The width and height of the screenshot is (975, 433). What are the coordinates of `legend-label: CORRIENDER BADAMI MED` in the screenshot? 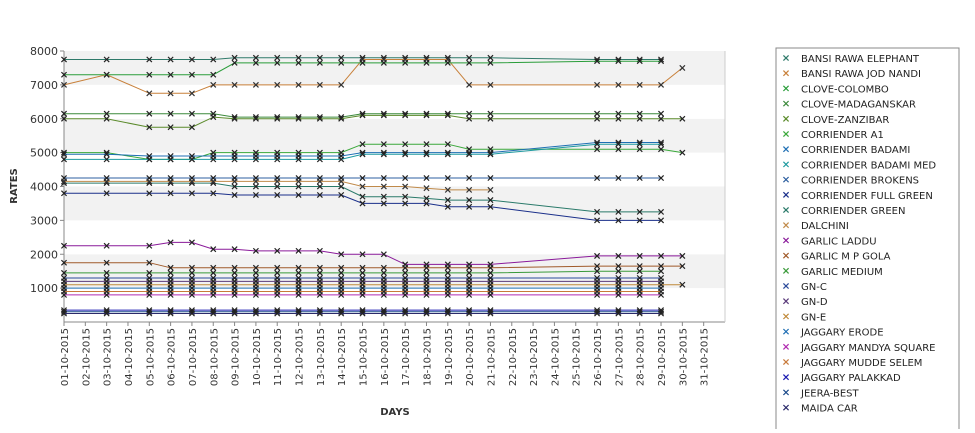 It's located at (868, 165).